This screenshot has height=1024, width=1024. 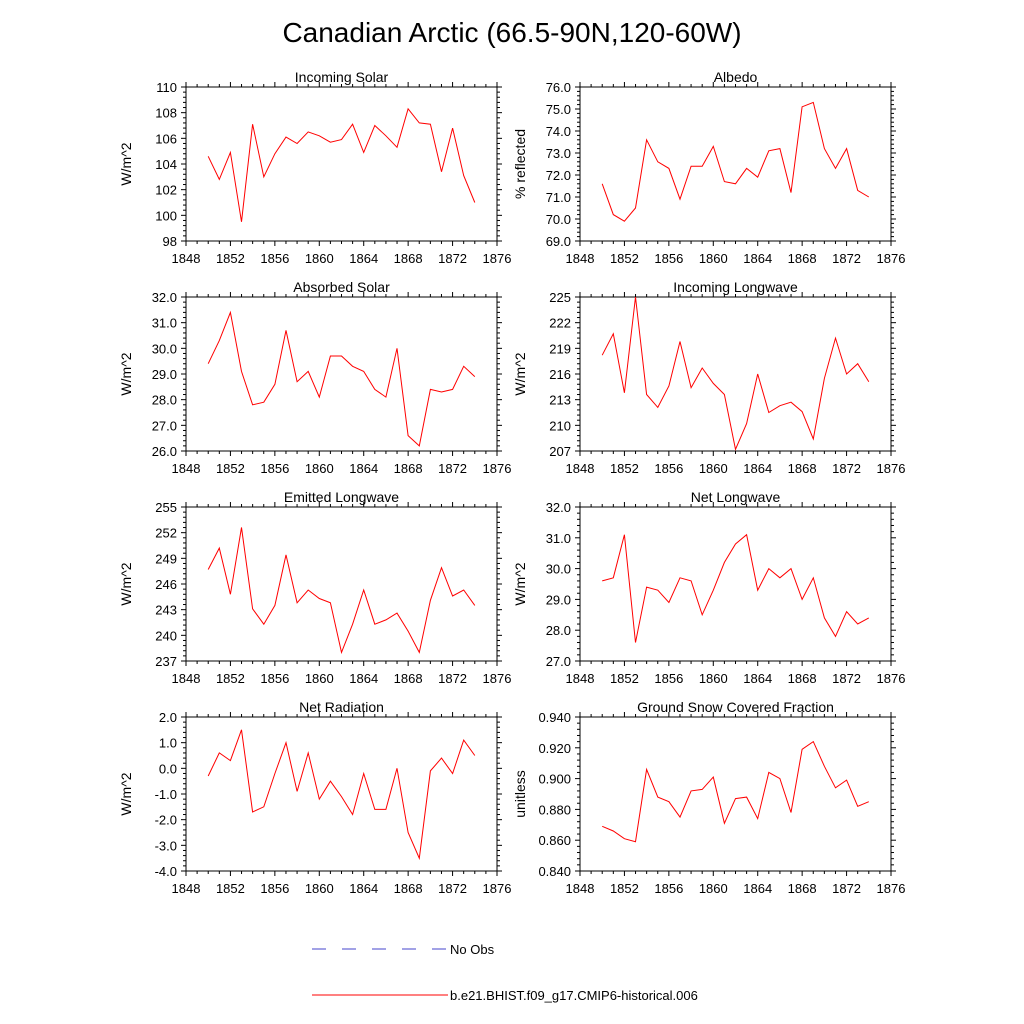 I want to click on panel-title: Net Radiation, so click(x=341, y=707).